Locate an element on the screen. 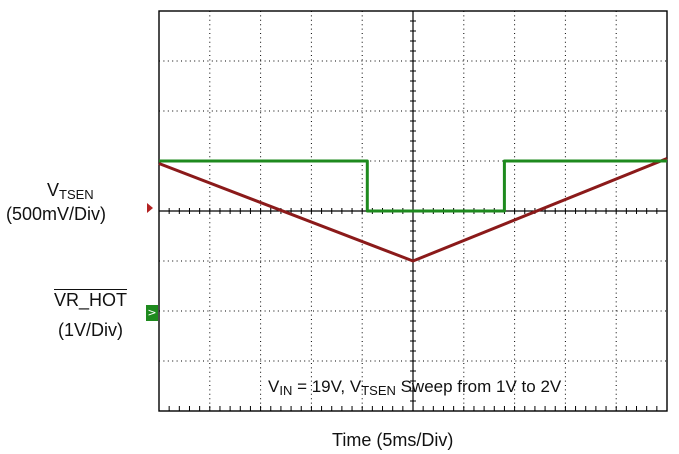 This screenshot has width=679, height=454. ch2-scale: (1V/Div) is located at coordinates (91, 330).